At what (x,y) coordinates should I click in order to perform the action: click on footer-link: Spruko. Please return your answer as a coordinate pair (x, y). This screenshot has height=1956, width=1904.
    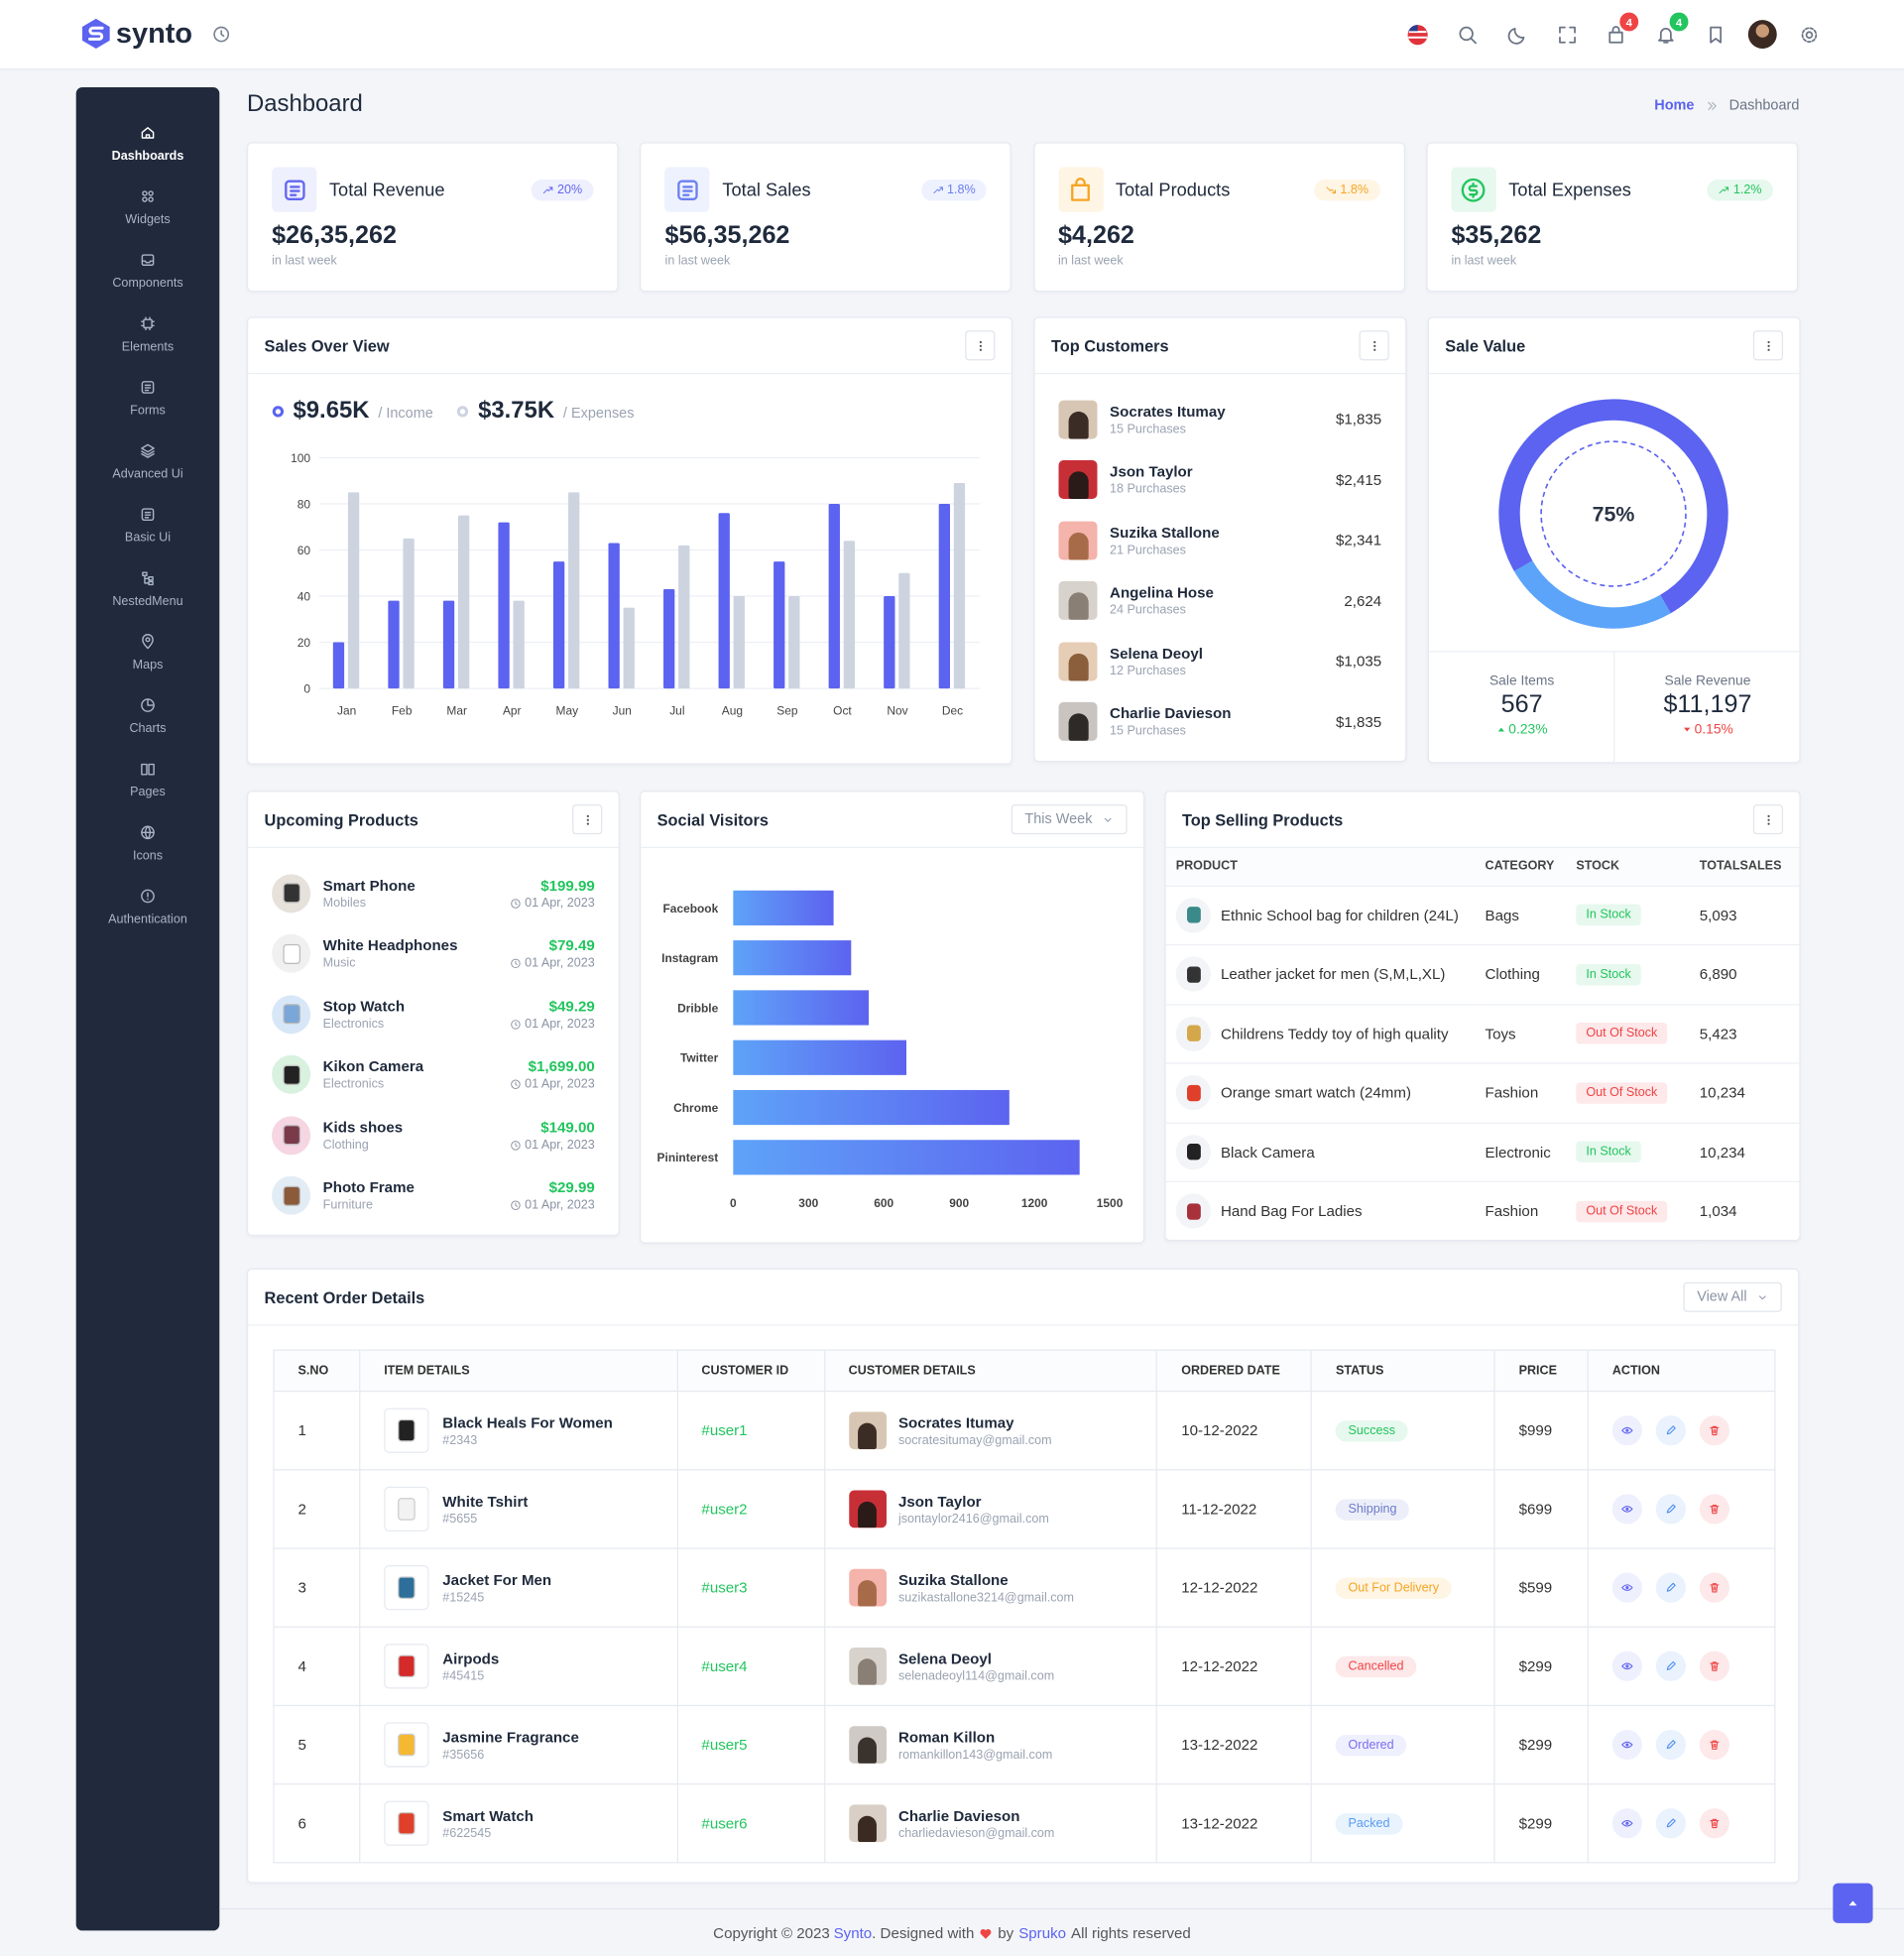
    Looking at the image, I should click on (1042, 1933).